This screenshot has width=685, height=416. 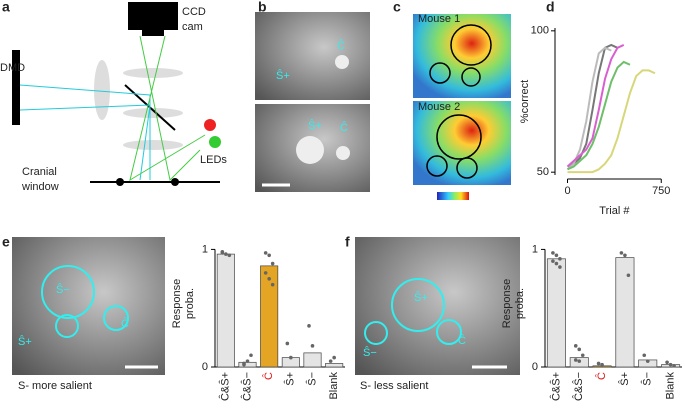 What do you see at coordinates (397, 7) in the screenshot?
I see `panel-label: c` at bounding box center [397, 7].